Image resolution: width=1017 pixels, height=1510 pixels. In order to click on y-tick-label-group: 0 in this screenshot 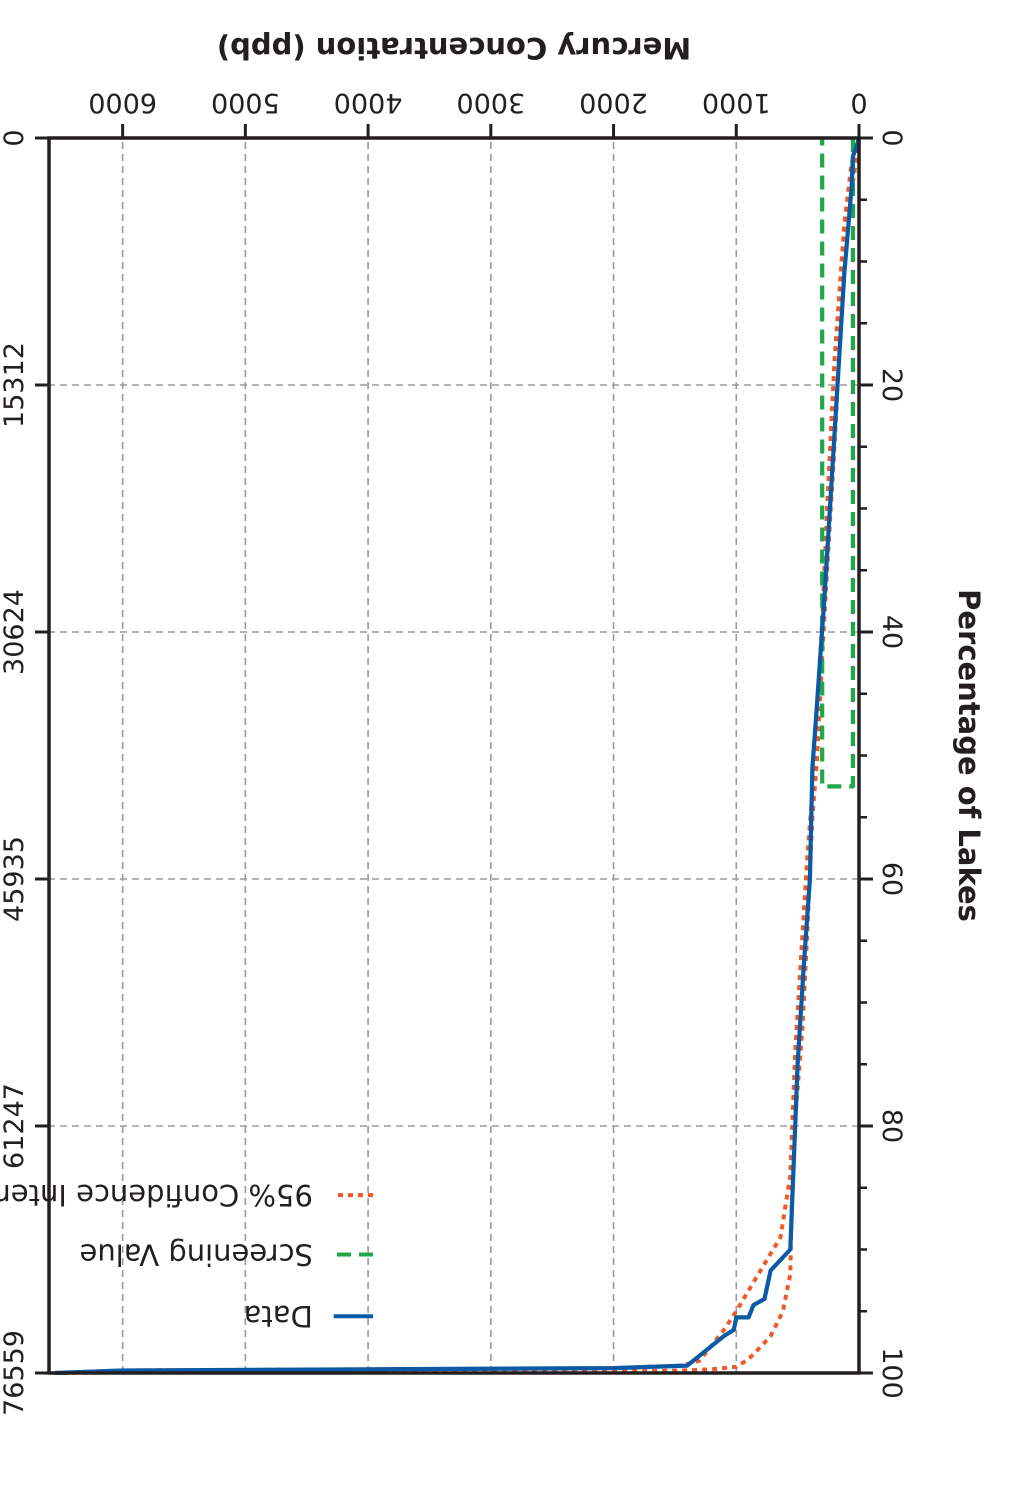, I will do `click(891, 137)`.